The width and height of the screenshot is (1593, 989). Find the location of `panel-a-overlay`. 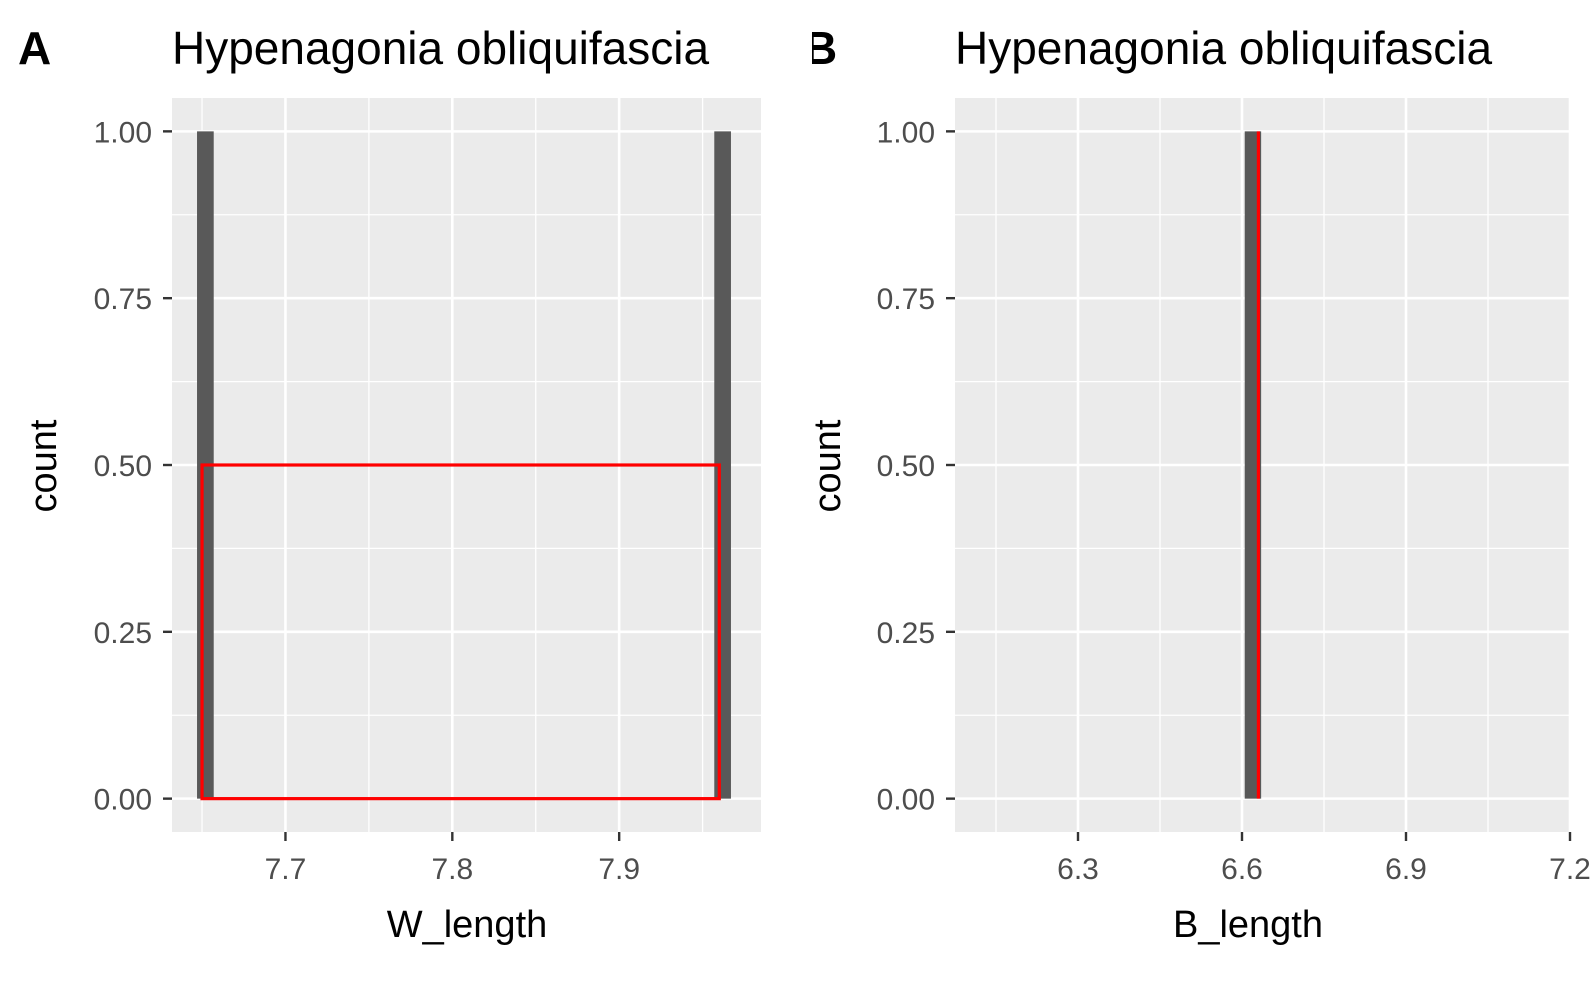

panel-a-overlay is located at coordinates (460, 632).